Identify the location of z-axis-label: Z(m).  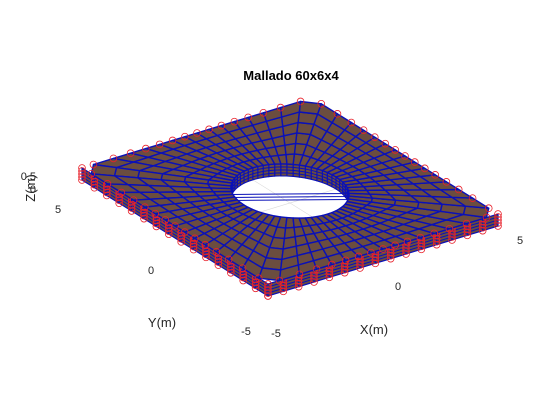
(30, 187).